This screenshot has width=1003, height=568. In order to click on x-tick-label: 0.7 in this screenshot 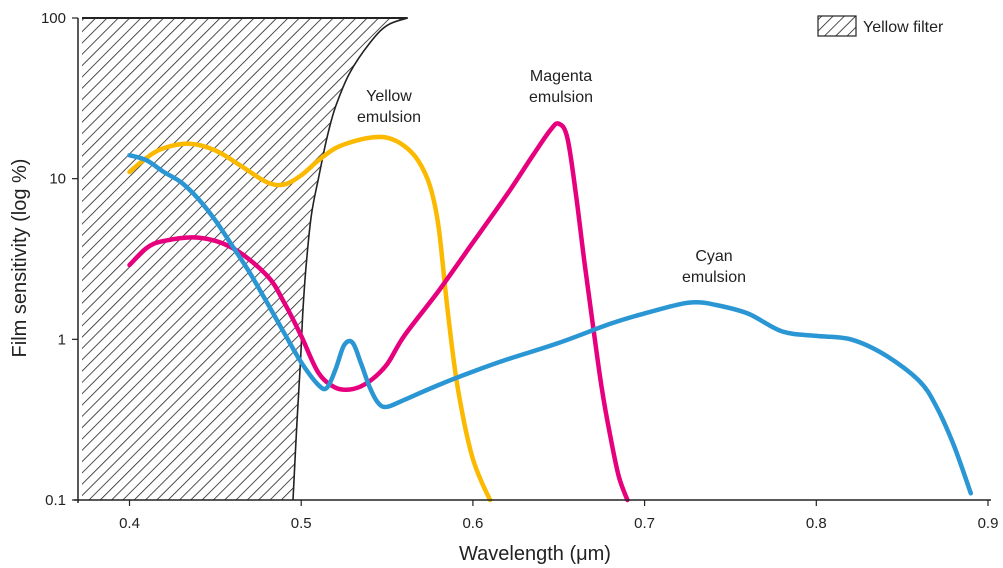, I will do `click(644, 523)`.